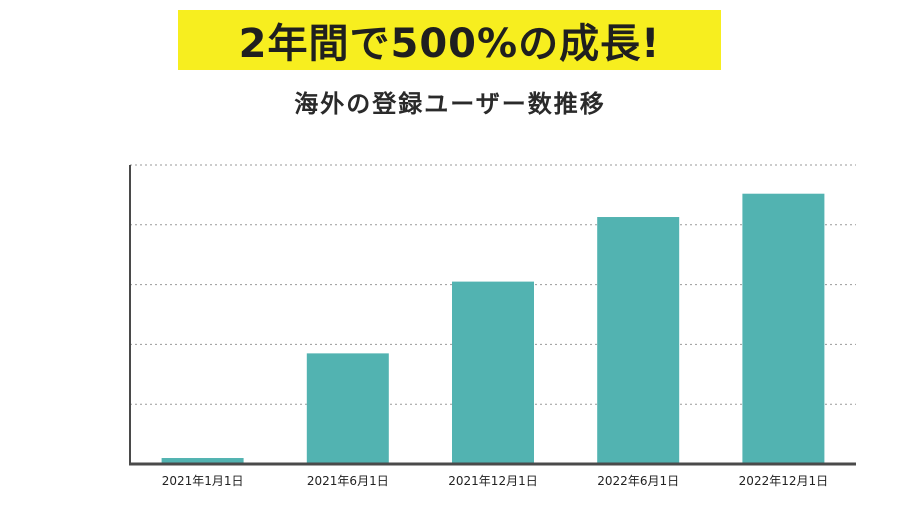  What do you see at coordinates (348, 481) in the screenshot?
I see `x-tick-label: 2021年6月1日` at bounding box center [348, 481].